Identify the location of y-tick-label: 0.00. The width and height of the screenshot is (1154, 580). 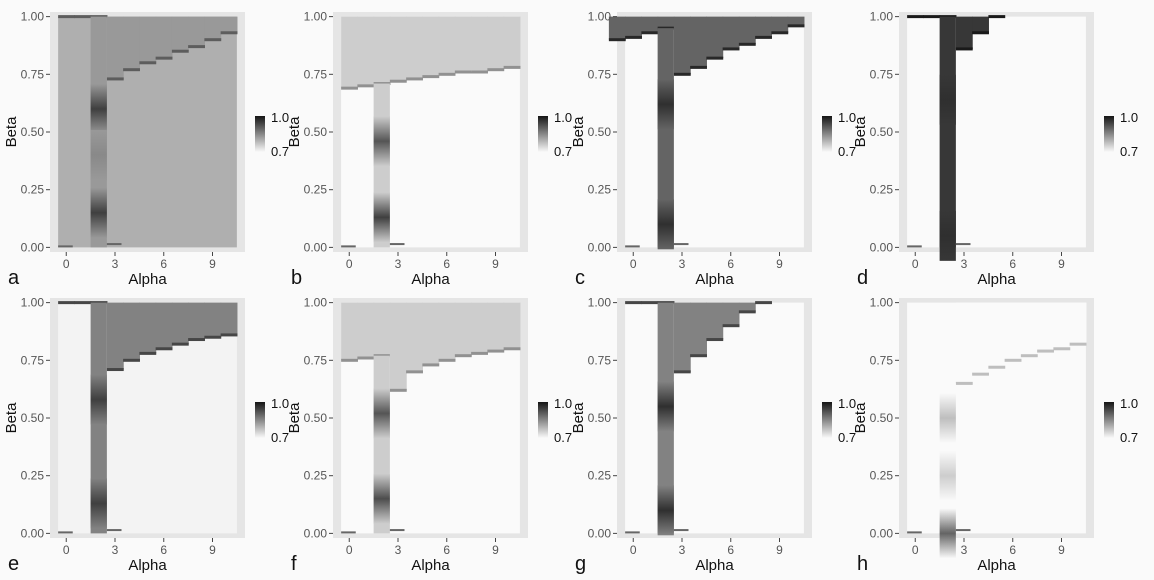
(33, 247).